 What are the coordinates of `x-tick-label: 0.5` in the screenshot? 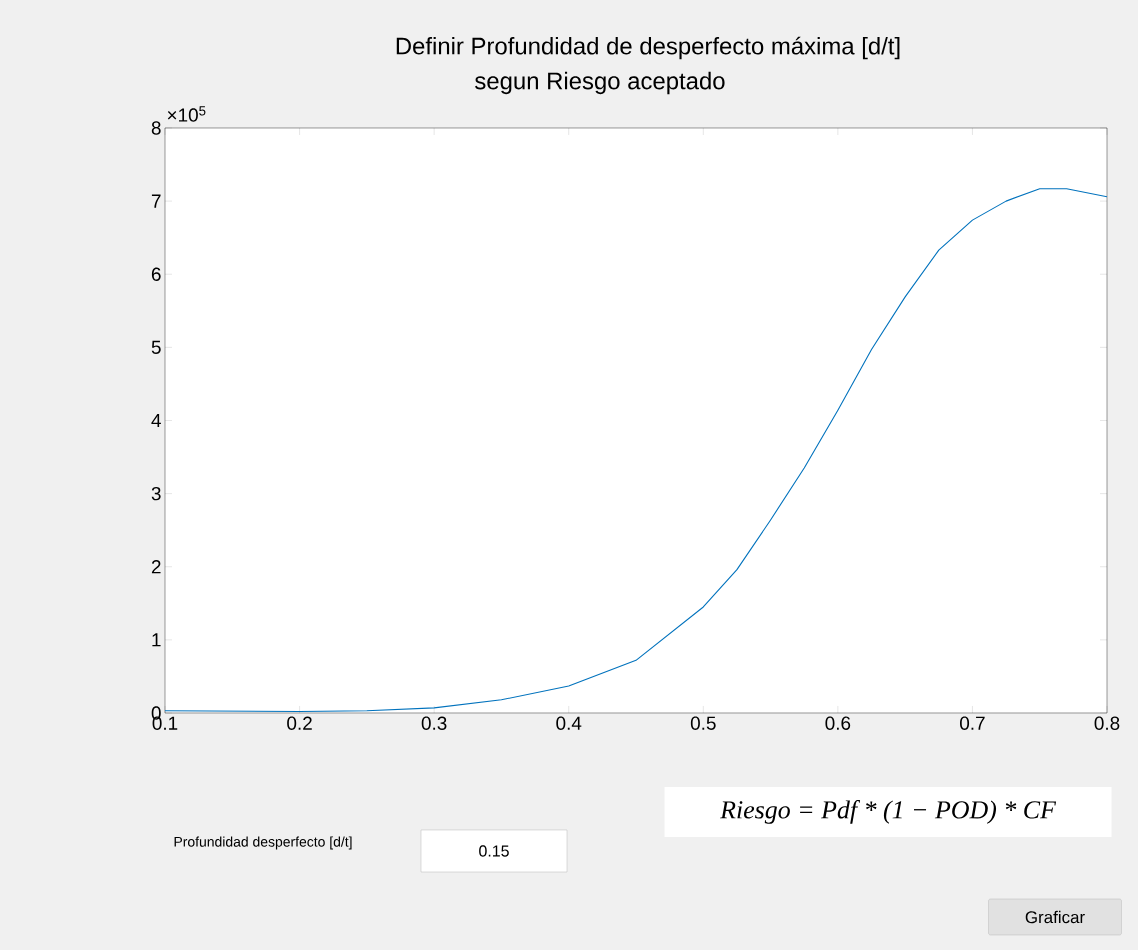 It's located at (703, 723).